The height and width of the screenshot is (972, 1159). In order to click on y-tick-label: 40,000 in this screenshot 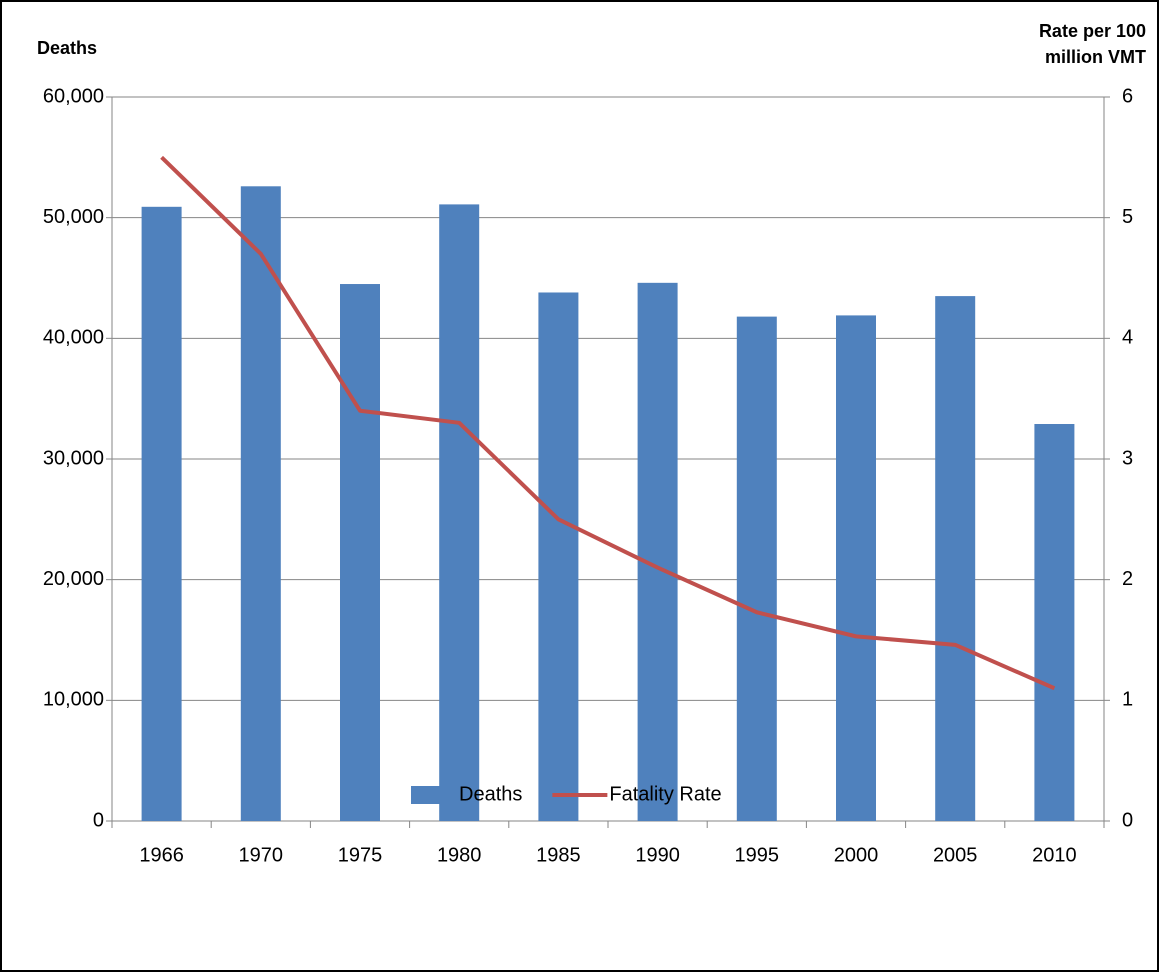, I will do `click(73, 338)`.